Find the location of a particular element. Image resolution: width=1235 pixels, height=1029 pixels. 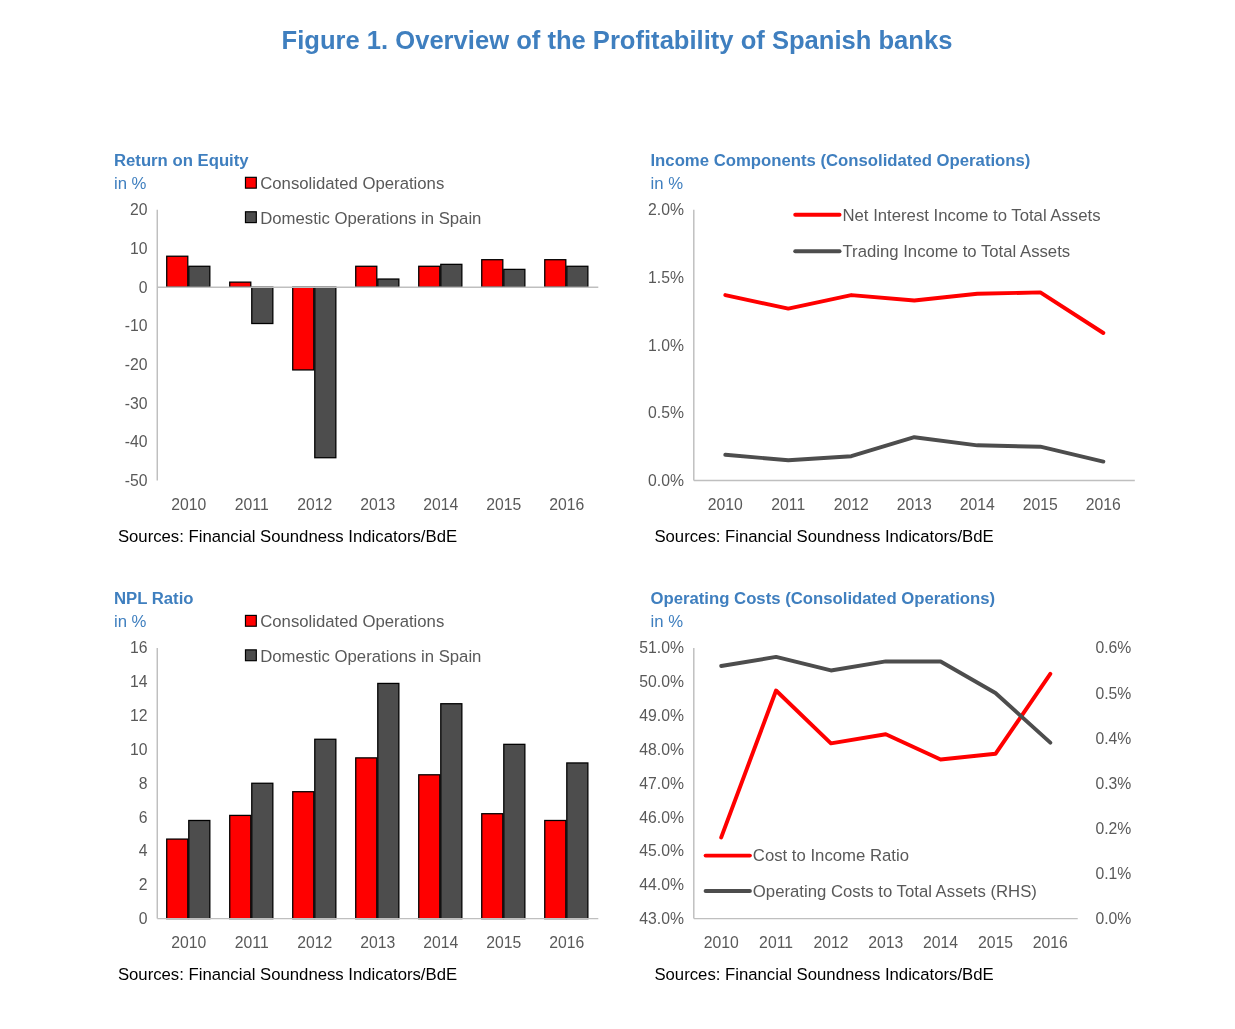

y-tick-label: -20 is located at coordinates (136, 365).